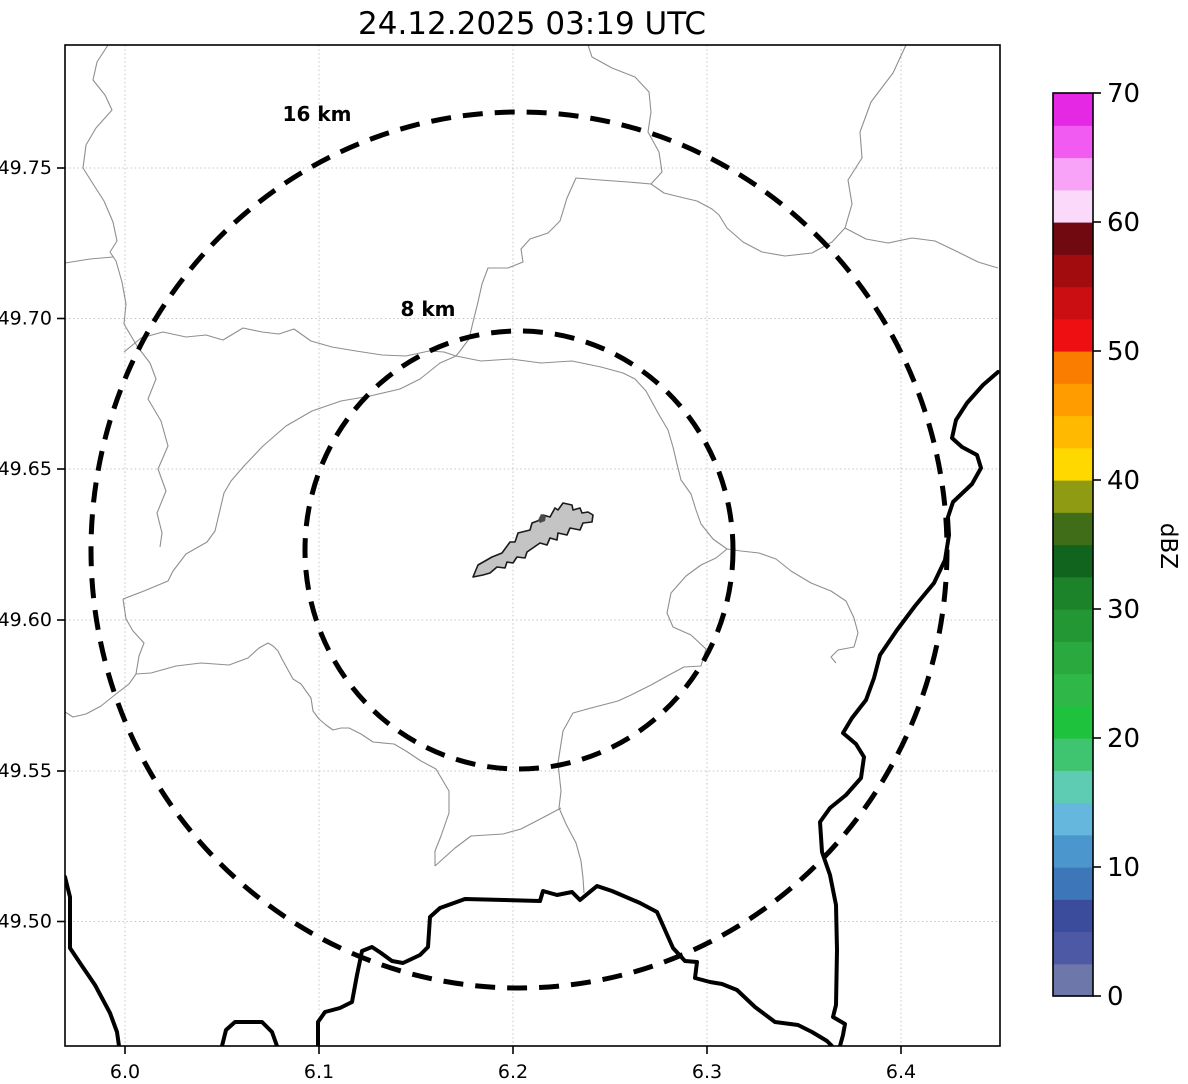 The width and height of the screenshot is (1188, 1084). Describe the element at coordinates (26, 319) in the screenshot. I see `y-tick-label: 49.70` at that location.